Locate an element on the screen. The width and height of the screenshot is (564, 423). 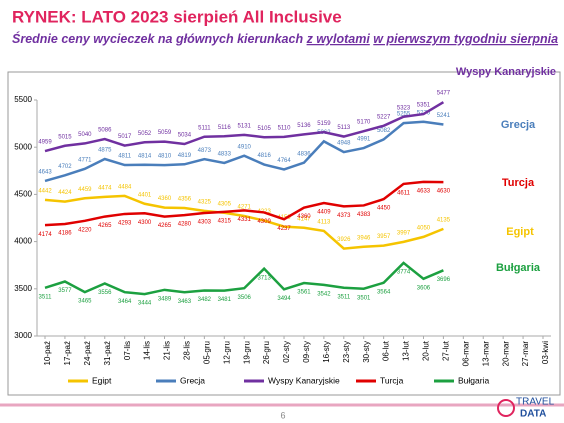
data-label: 5111 is located at coordinates (204, 128).